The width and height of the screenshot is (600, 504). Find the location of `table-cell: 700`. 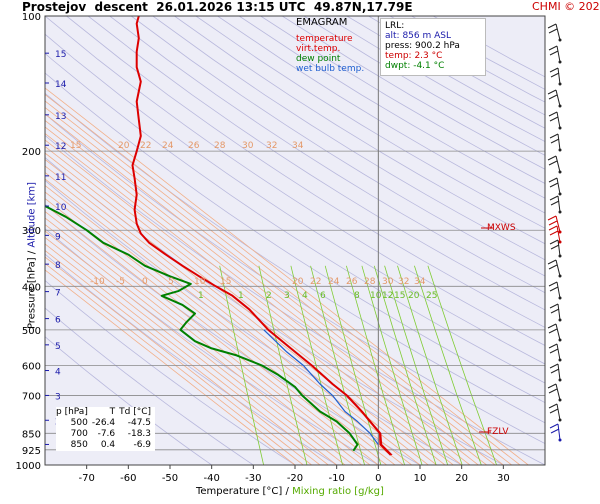

table-cell: 700 is located at coordinates (74, 434).